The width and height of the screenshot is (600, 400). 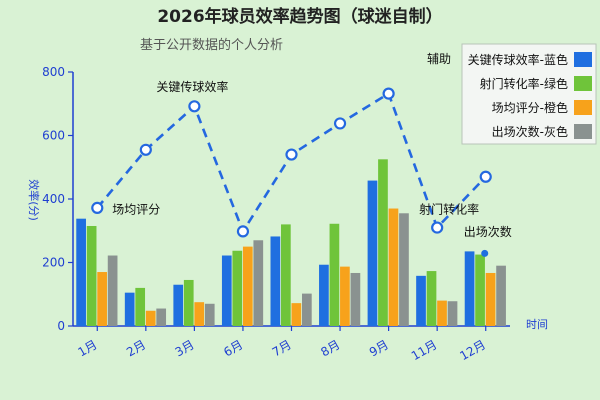 What do you see at coordinates (185, 348) in the screenshot?
I see `x-tick-label: 3月` at bounding box center [185, 348].